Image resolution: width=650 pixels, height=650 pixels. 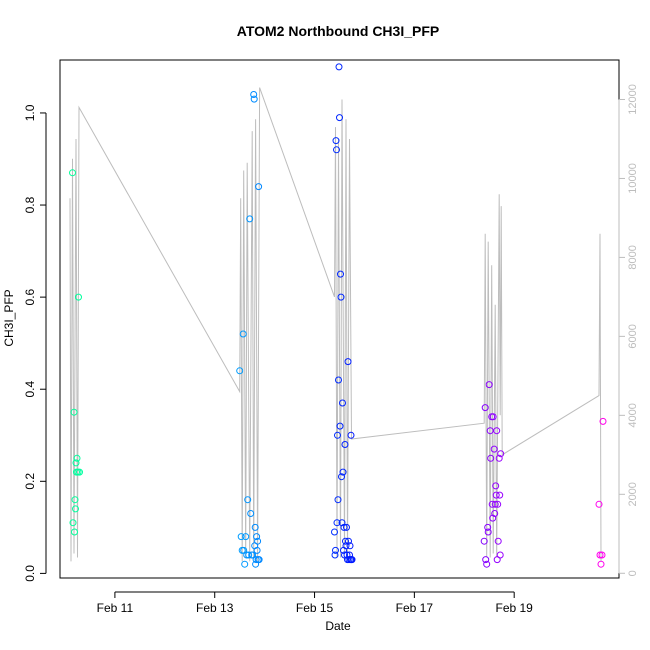 I want to click on x-tick-label: Feb 15, so click(x=315, y=608).